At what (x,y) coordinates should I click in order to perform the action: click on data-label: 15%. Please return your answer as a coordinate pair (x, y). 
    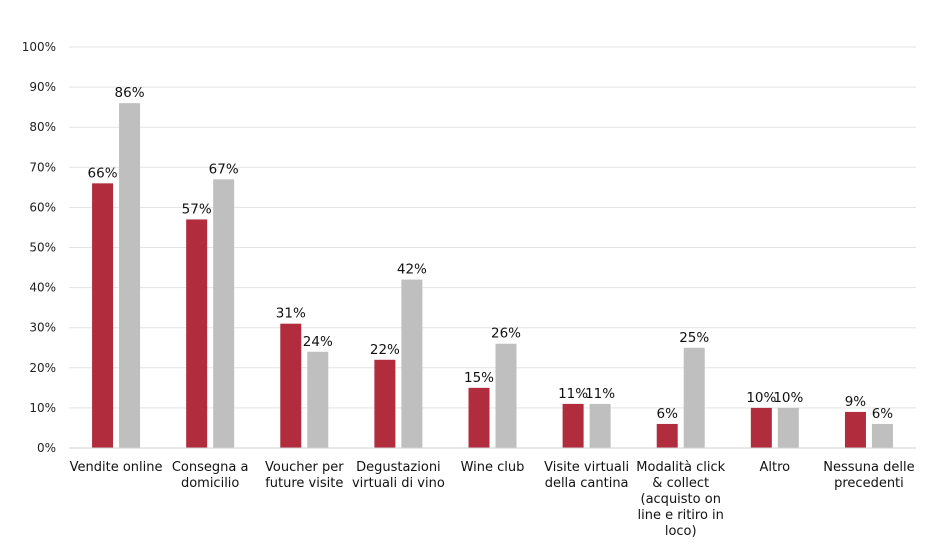
    Looking at the image, I should click on (479, 378).